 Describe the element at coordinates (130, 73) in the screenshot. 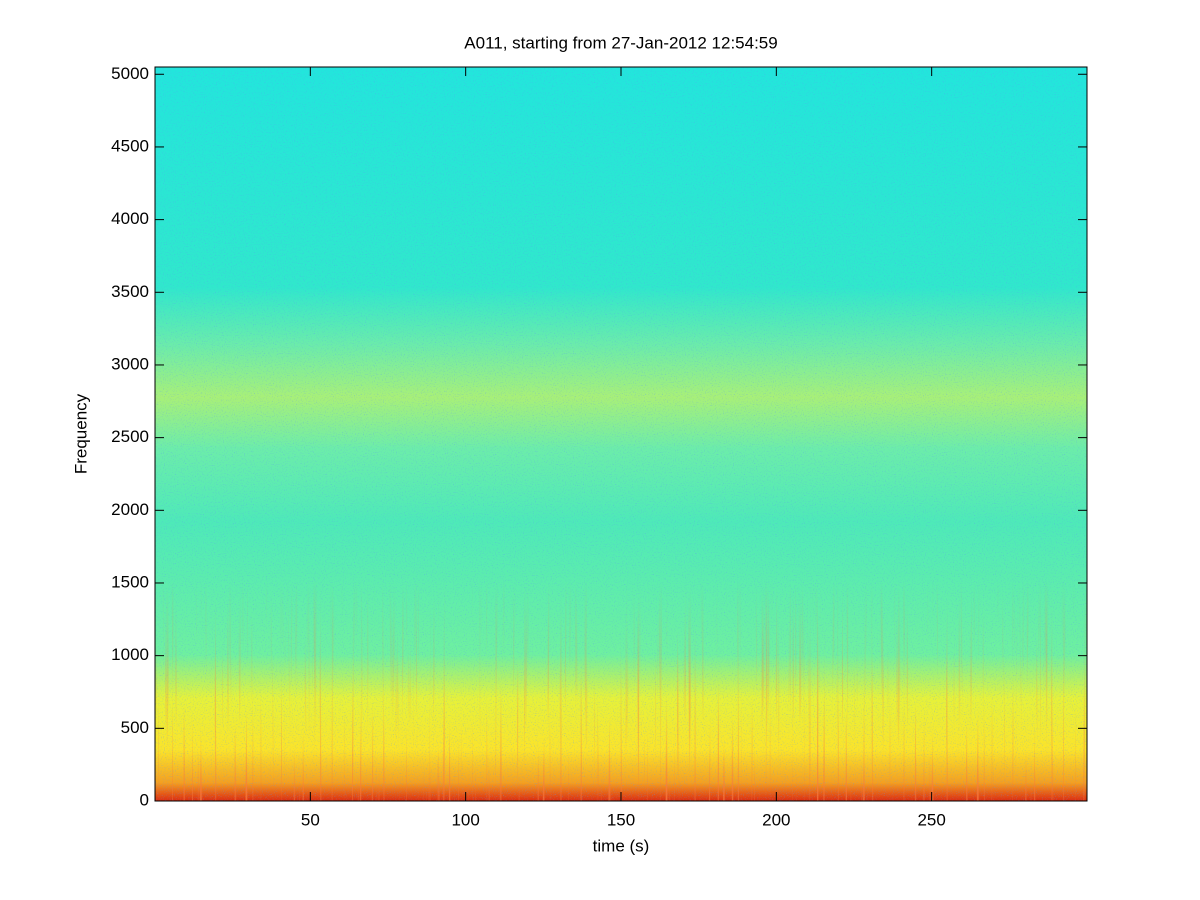

I see `y-tick-label: 5000` at that location.